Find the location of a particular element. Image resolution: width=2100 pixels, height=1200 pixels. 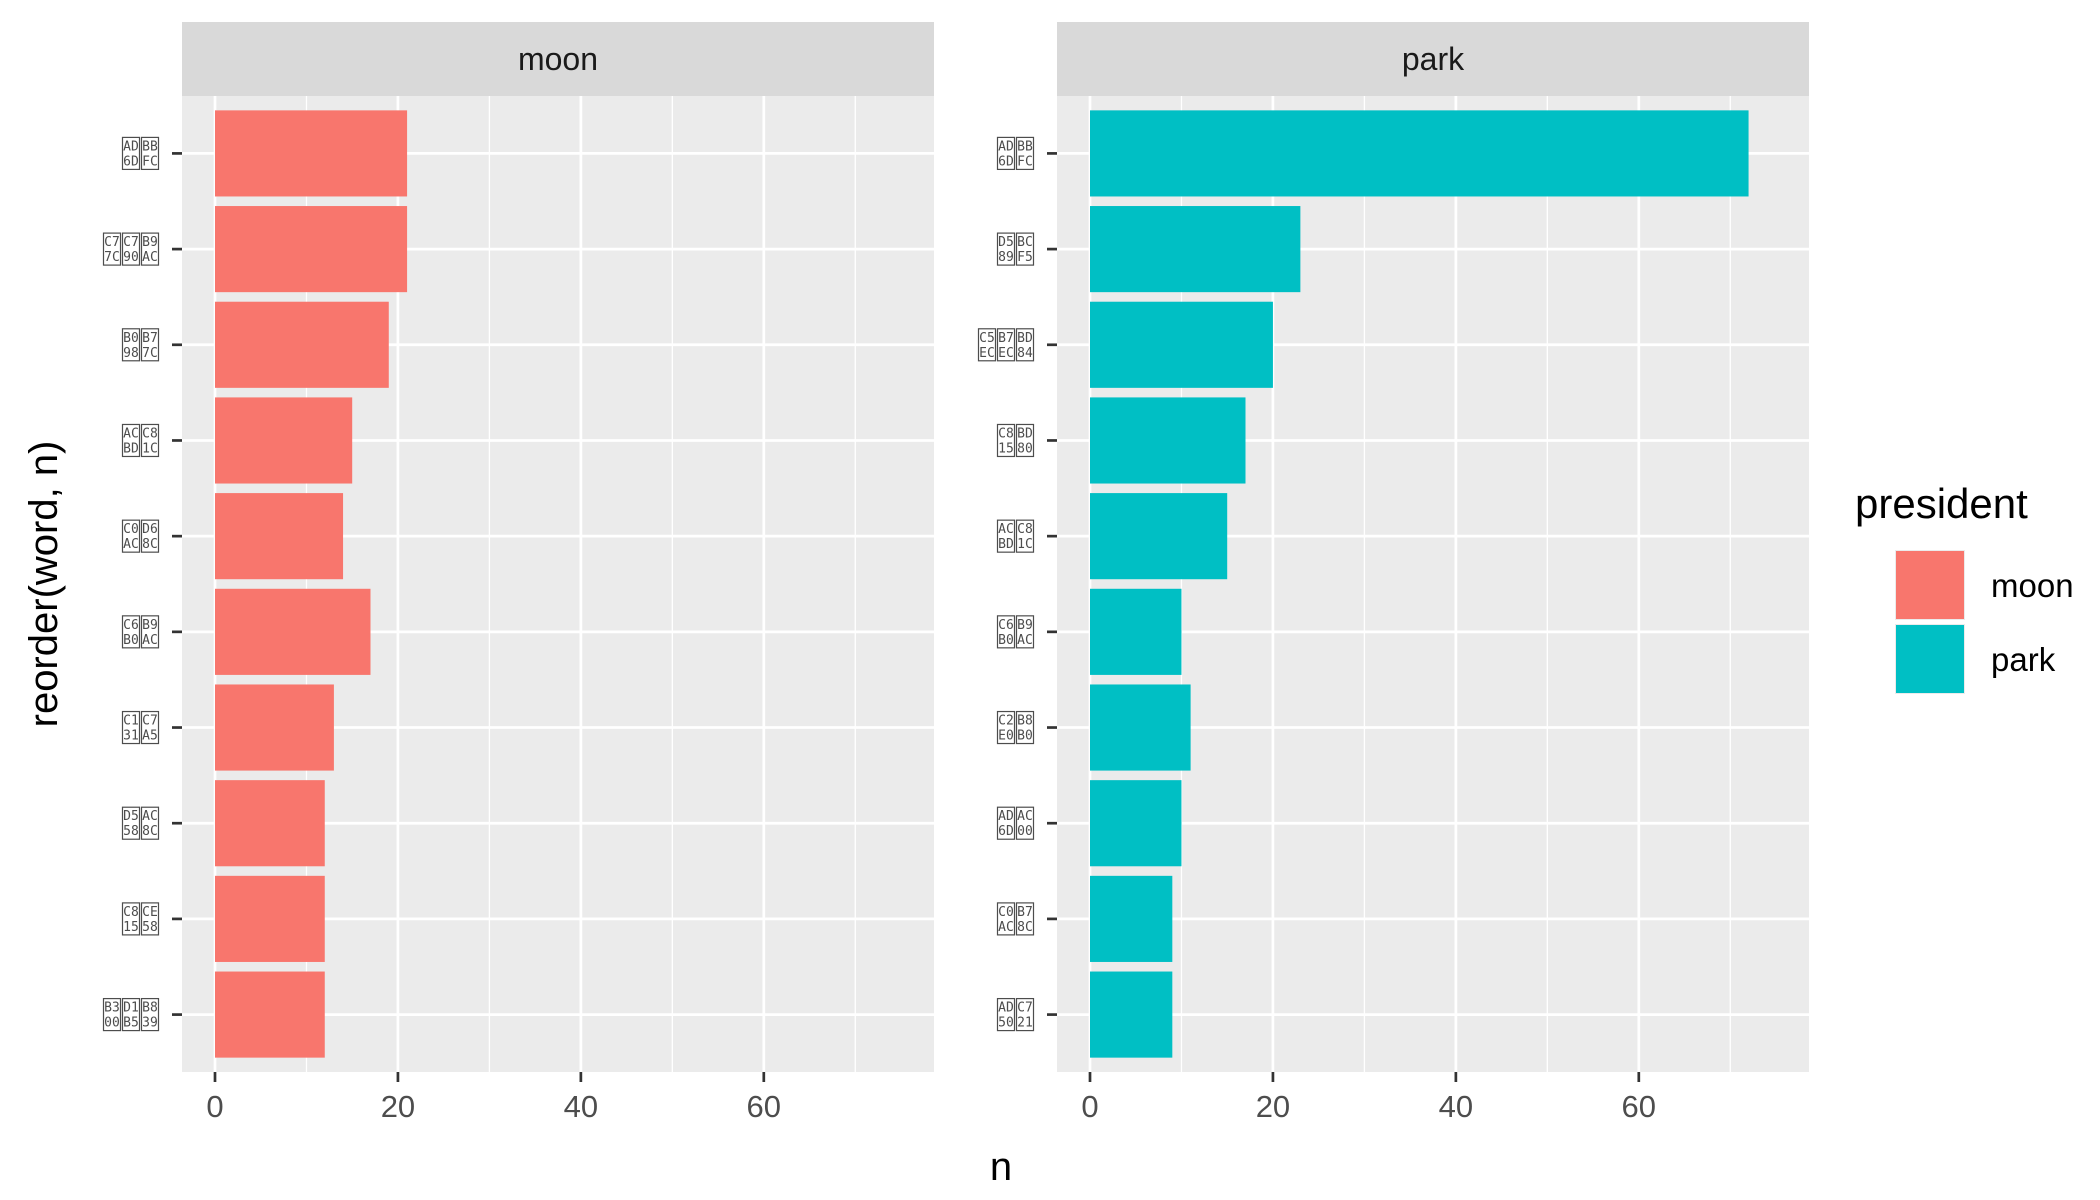

glyph-code-bottom: FC is located at coordinates (1025, 161).